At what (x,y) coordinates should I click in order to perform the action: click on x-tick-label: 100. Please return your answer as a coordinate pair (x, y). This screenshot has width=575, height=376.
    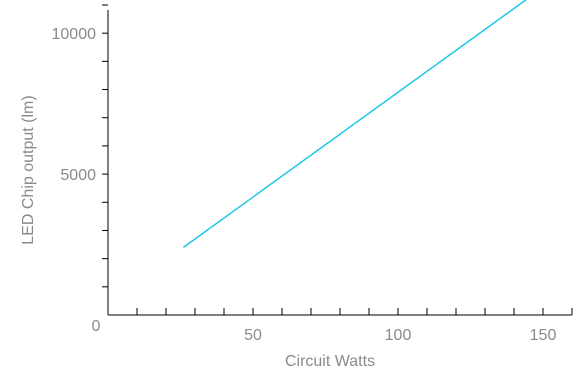
    Looking at the image, I should click on (398, 335).